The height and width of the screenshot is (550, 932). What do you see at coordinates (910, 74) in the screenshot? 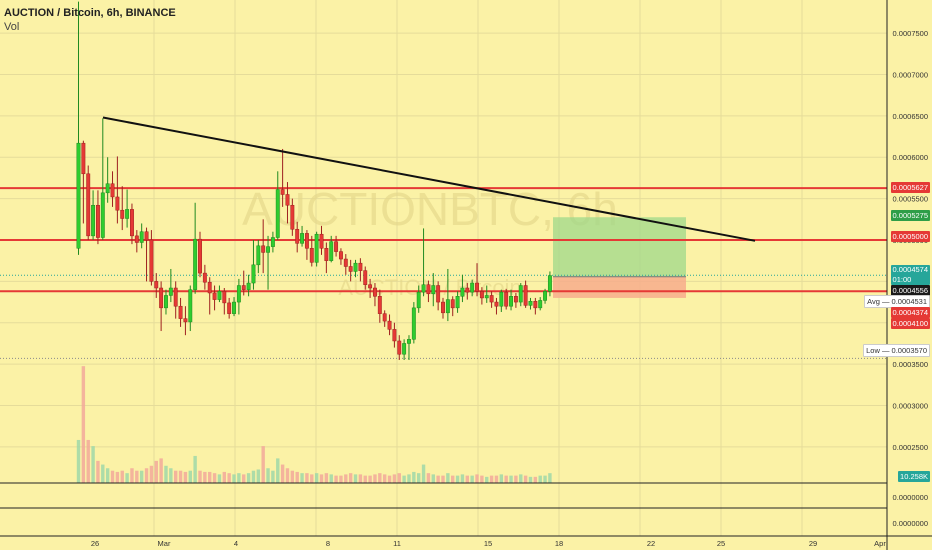
I see `price-tick-label: 0.0007000` at bounding box center [910, 74].